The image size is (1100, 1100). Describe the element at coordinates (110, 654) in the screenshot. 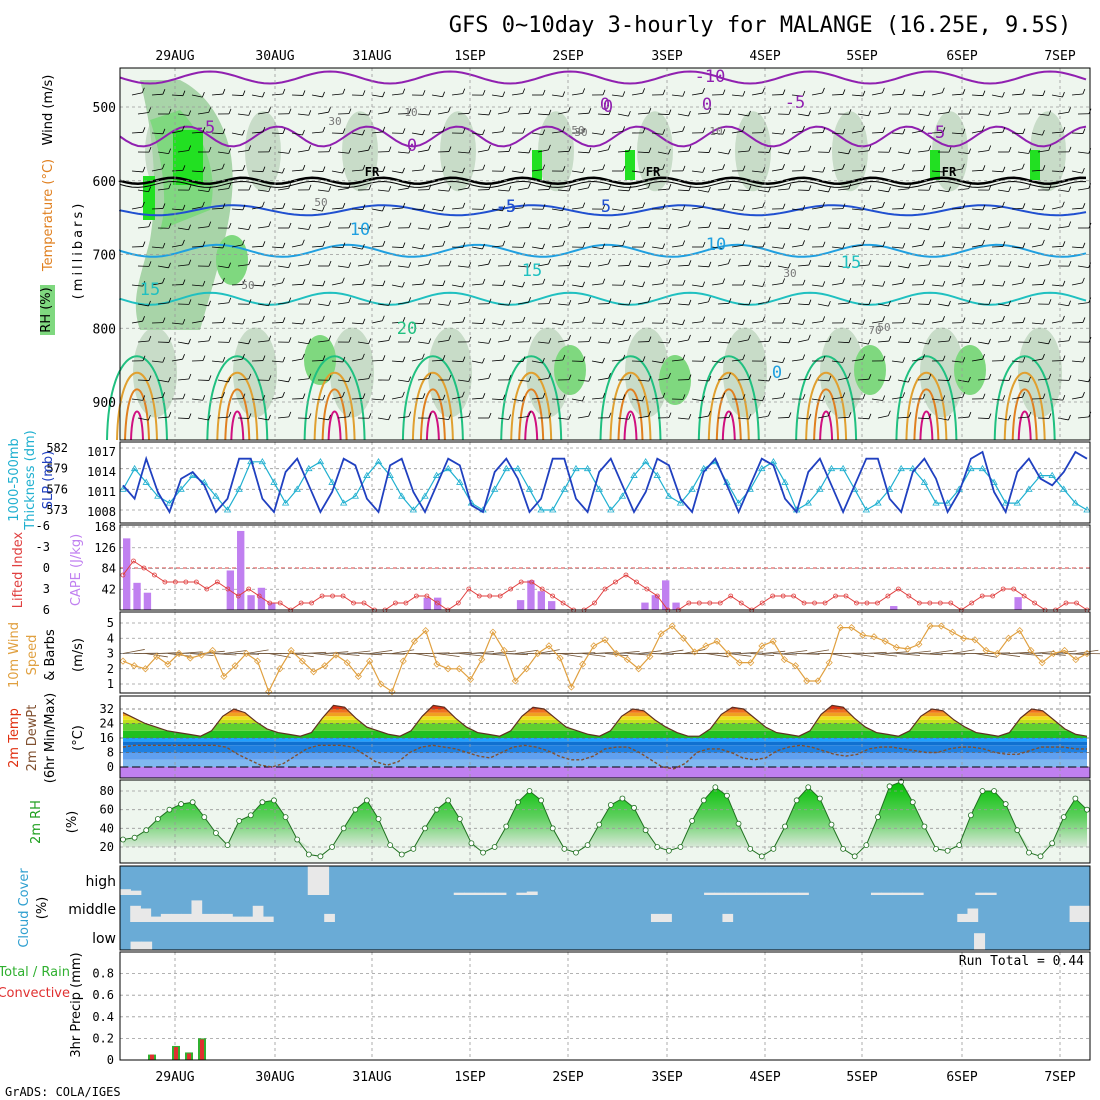

I see `wind-tick-label: 3` at that location.